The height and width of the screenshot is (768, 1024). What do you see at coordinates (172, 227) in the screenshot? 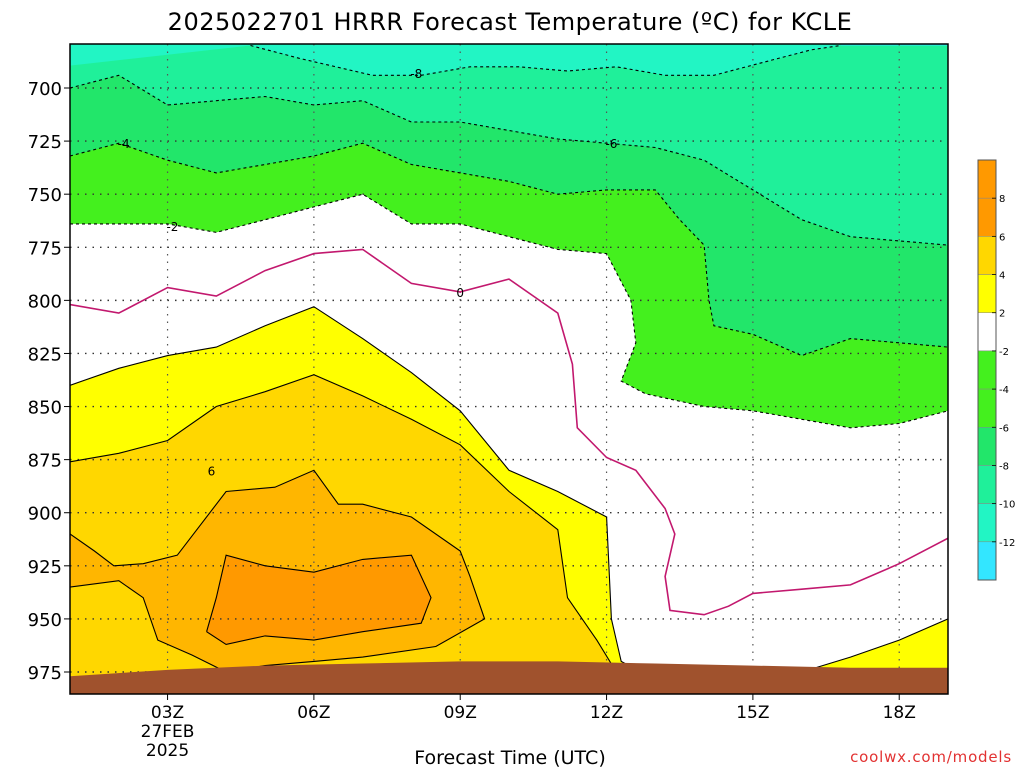
I see `contour-label--2: -2` at bounding box center [172, 227].